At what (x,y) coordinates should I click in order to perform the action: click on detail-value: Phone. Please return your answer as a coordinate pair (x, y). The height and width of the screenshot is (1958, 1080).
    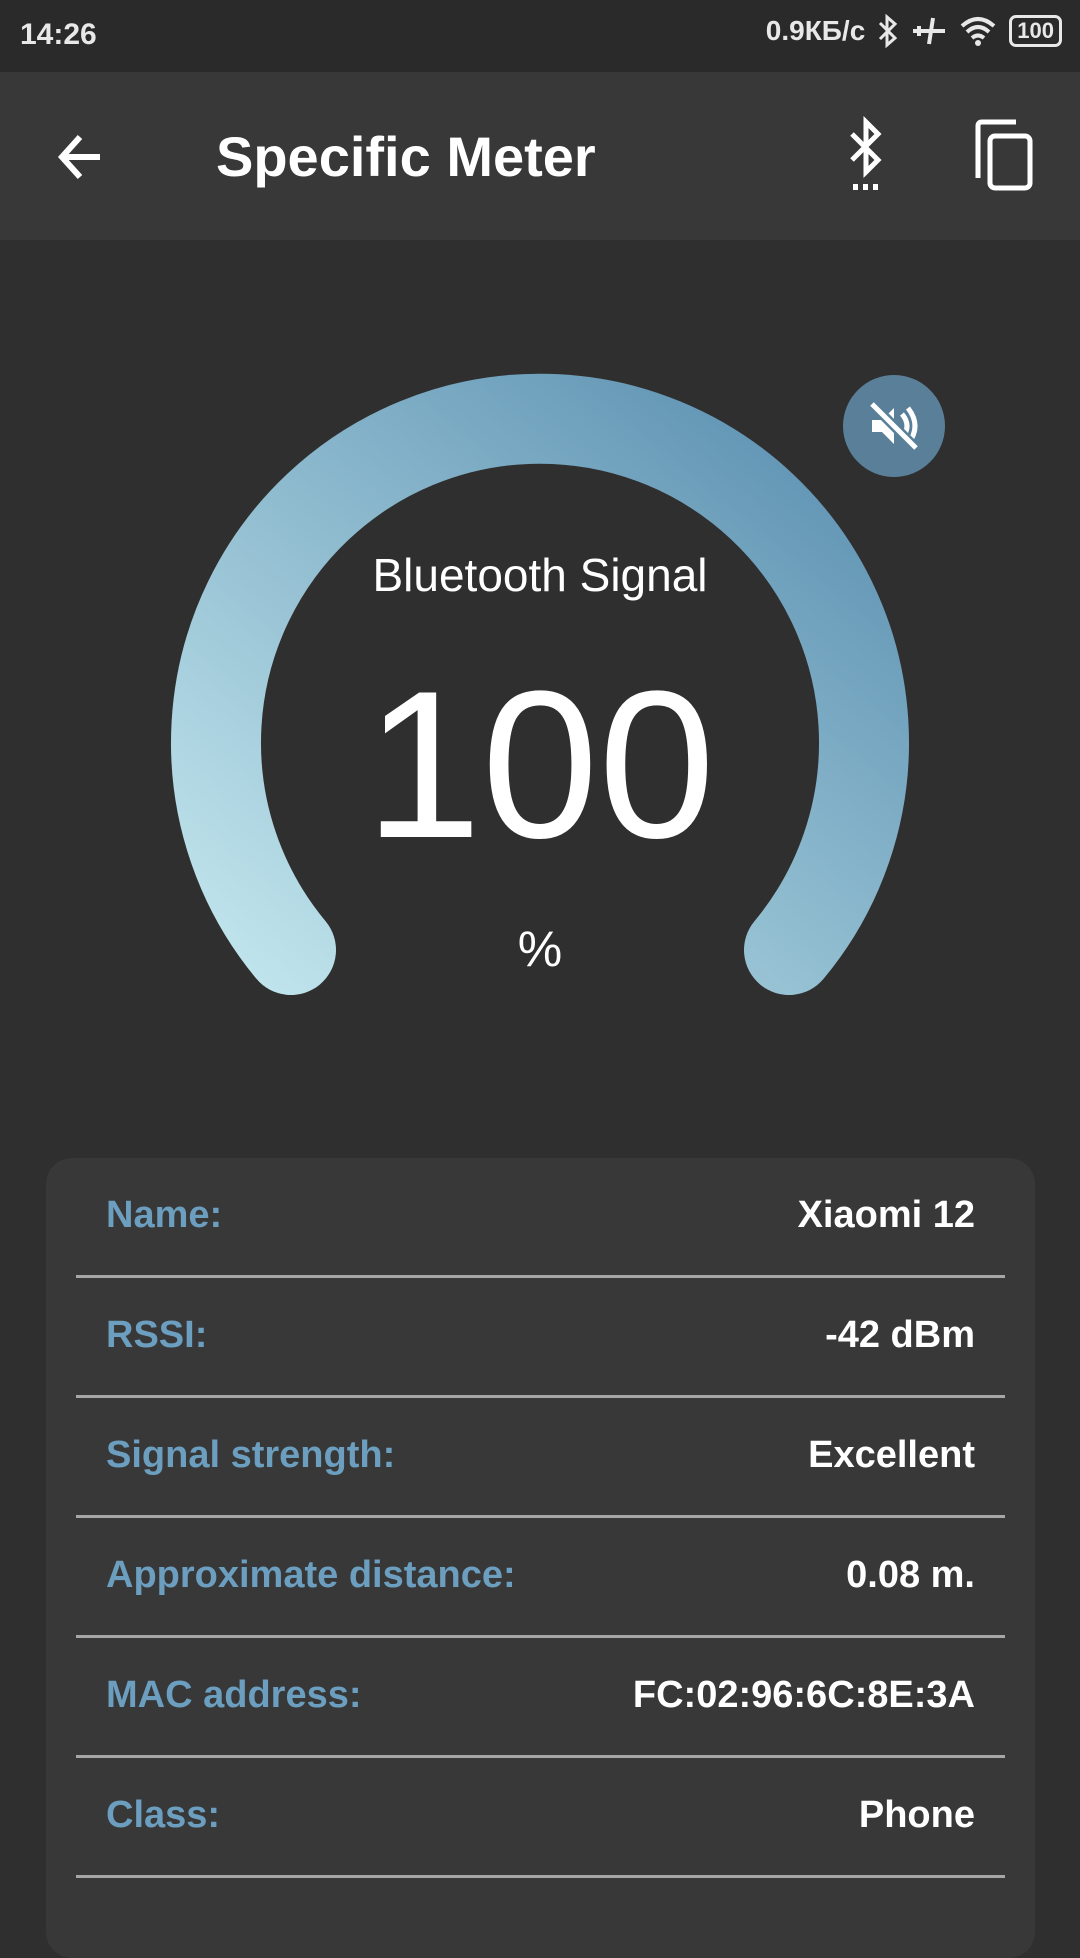
    Looking at the image, I should click on (916, 1815).